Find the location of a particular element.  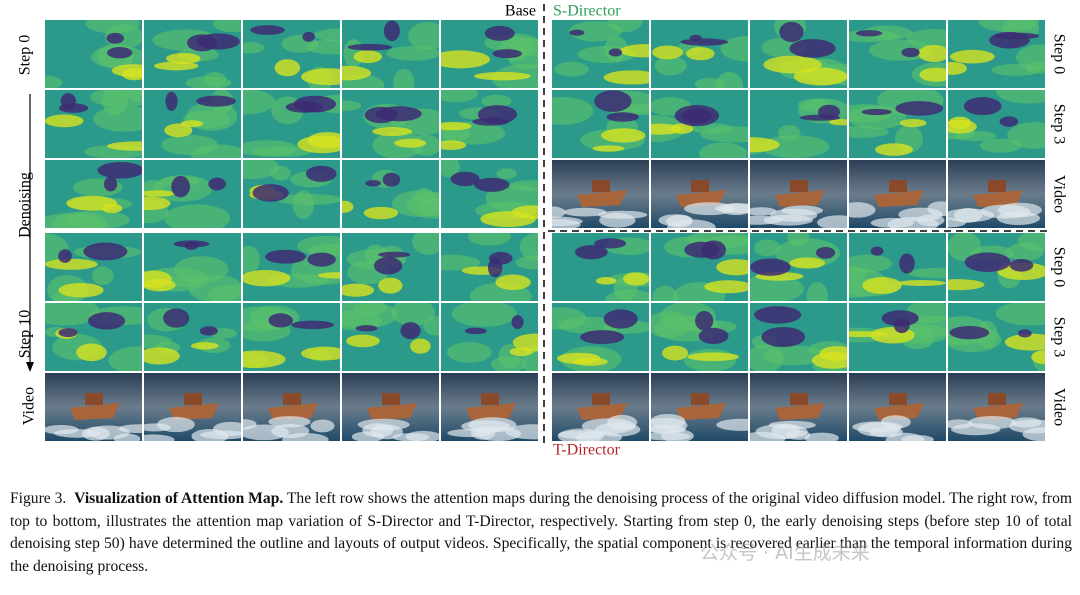

base-label: Base is located at coordinates (520, 11).